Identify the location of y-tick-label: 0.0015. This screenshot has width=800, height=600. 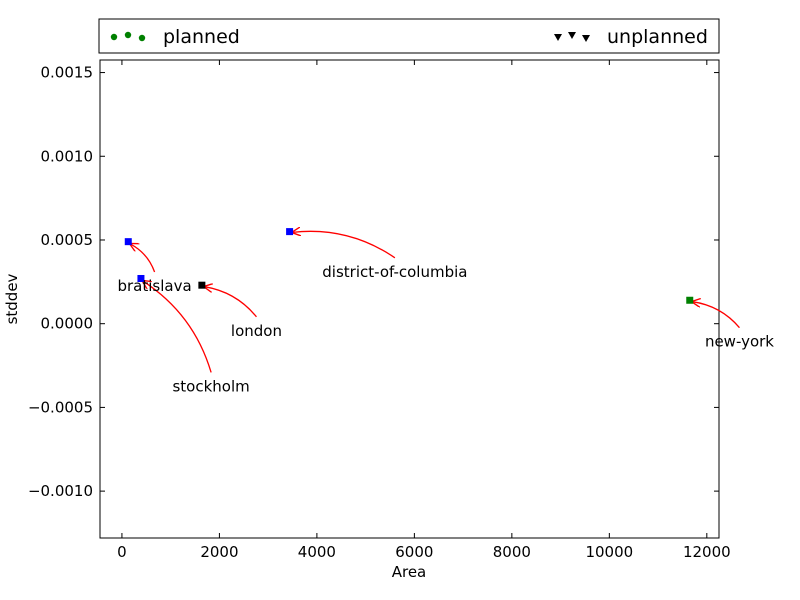
(67, 73).